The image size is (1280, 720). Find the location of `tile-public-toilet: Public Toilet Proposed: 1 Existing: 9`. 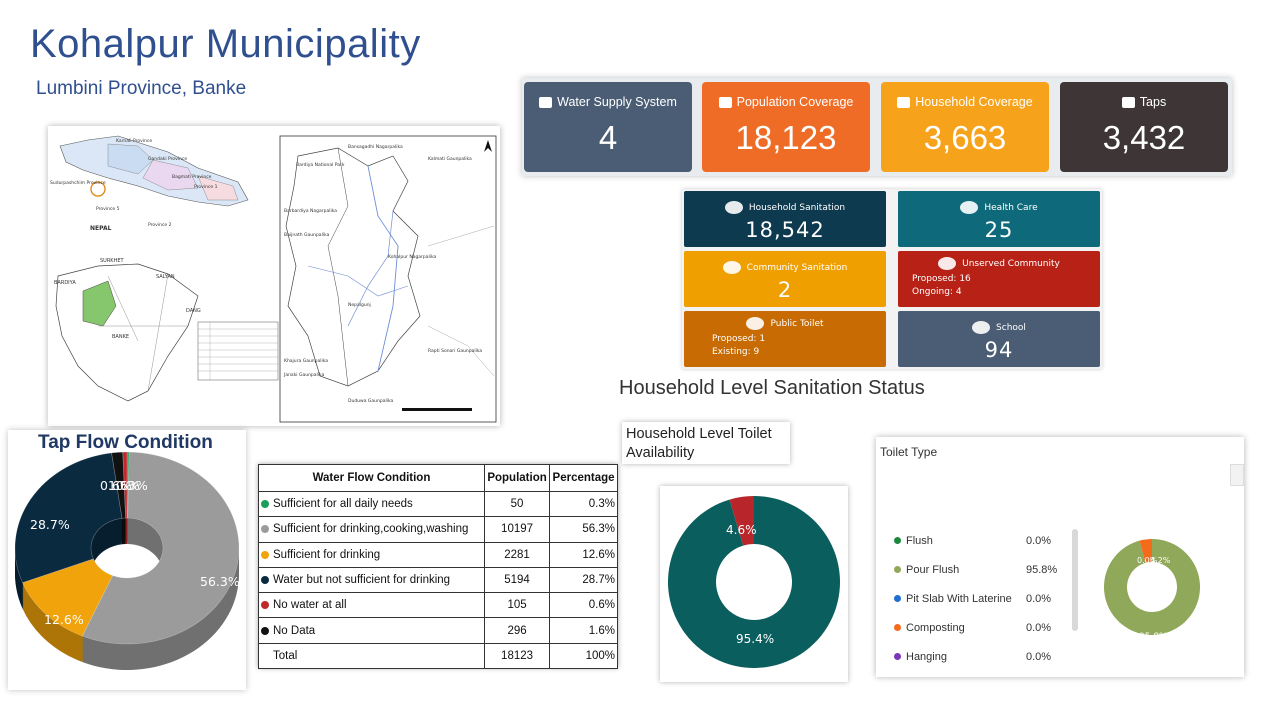

tile-public-toilet: Public Toilet Proposed: 1 Existing: 9 is located at coordinates (785, 339).